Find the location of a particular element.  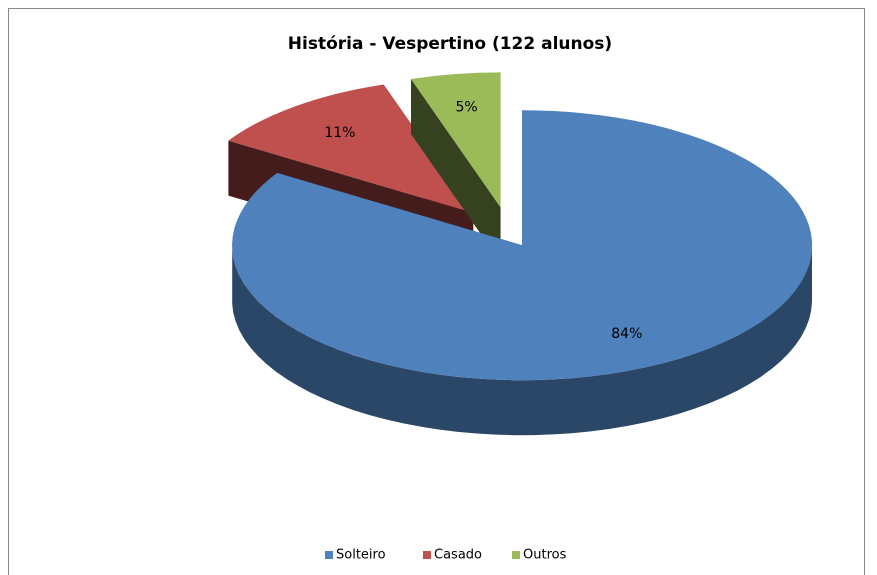

data-label: 11% is located at coordinates (339, 133).